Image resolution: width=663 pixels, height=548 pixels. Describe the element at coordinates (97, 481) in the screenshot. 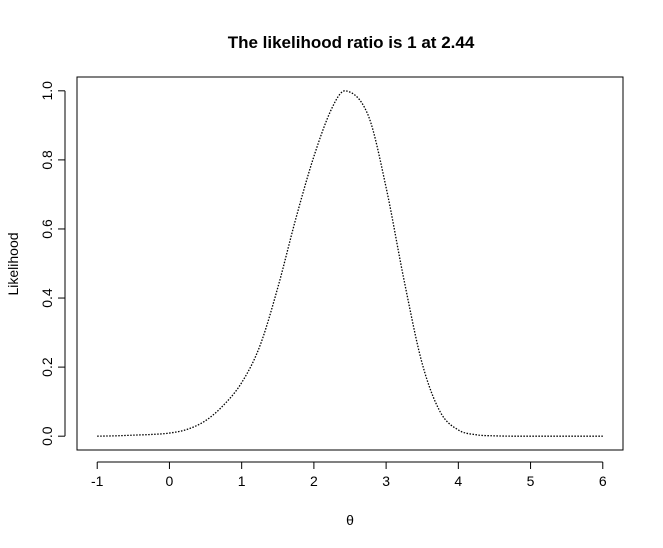

I see `x-tick-label: -1` at that location.